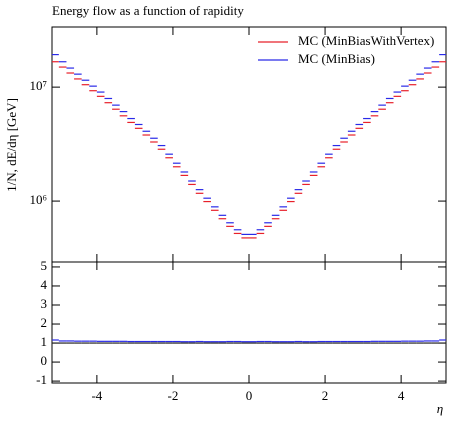 Image resolution: width=461 pixels, height=422 pixels. What do you see at coordinates (148, 10) in the screenshot?
I see `chart-title: Energy flow as a function of rapidity` at bounding box center [148, 10].